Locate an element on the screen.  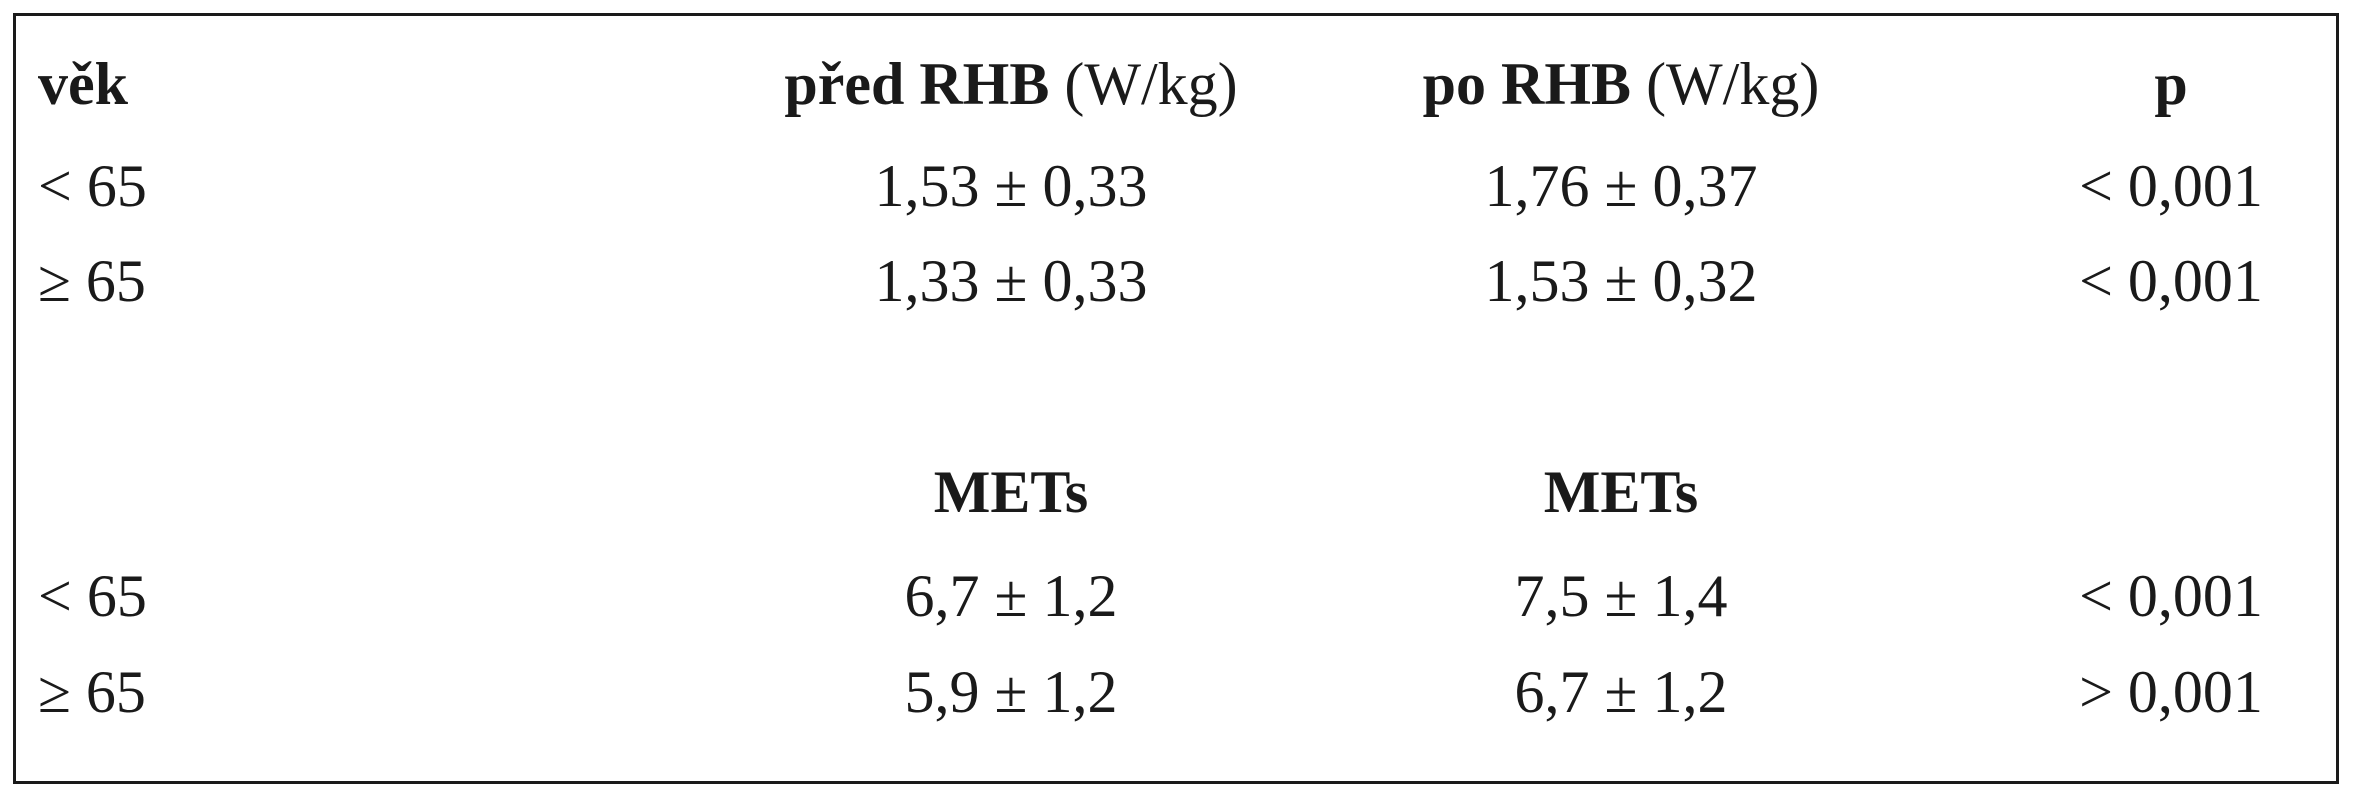
after-value: 6,7 ± 1,2 is located at coordinates (1621, 692).